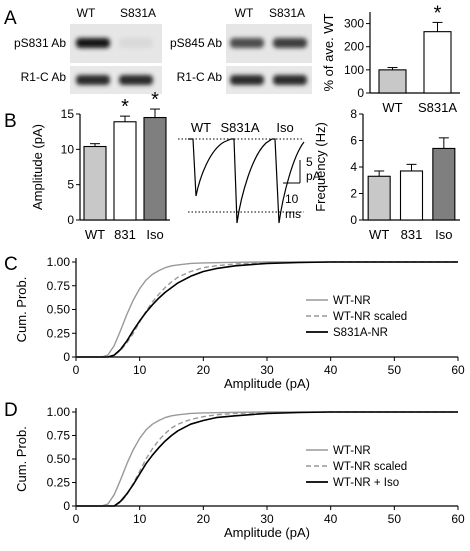 The image size is (470, 551). Describe the element at coordinates (210, 167) in the screenshot. I see `trace-wt` at that location.